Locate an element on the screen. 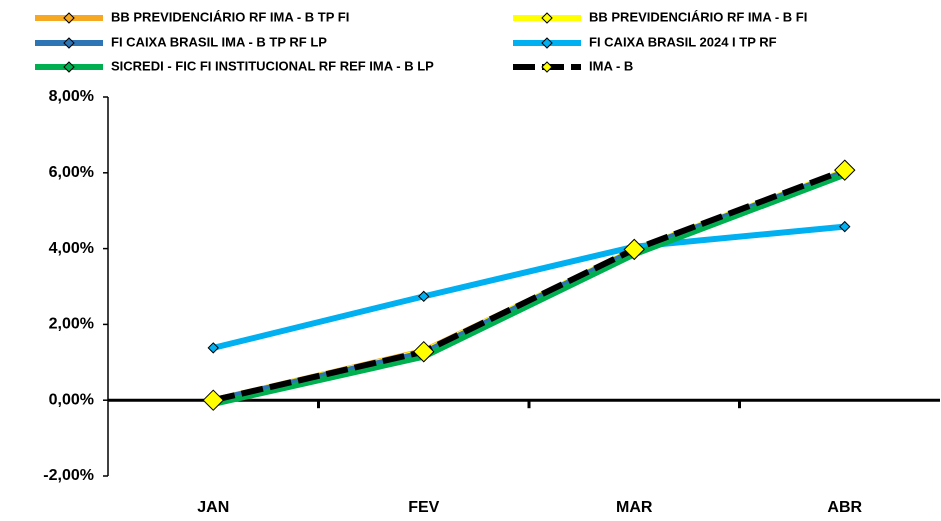 The image size is (941, 521). y-tick-label: 0,00% is located at coordinates (71, 399).